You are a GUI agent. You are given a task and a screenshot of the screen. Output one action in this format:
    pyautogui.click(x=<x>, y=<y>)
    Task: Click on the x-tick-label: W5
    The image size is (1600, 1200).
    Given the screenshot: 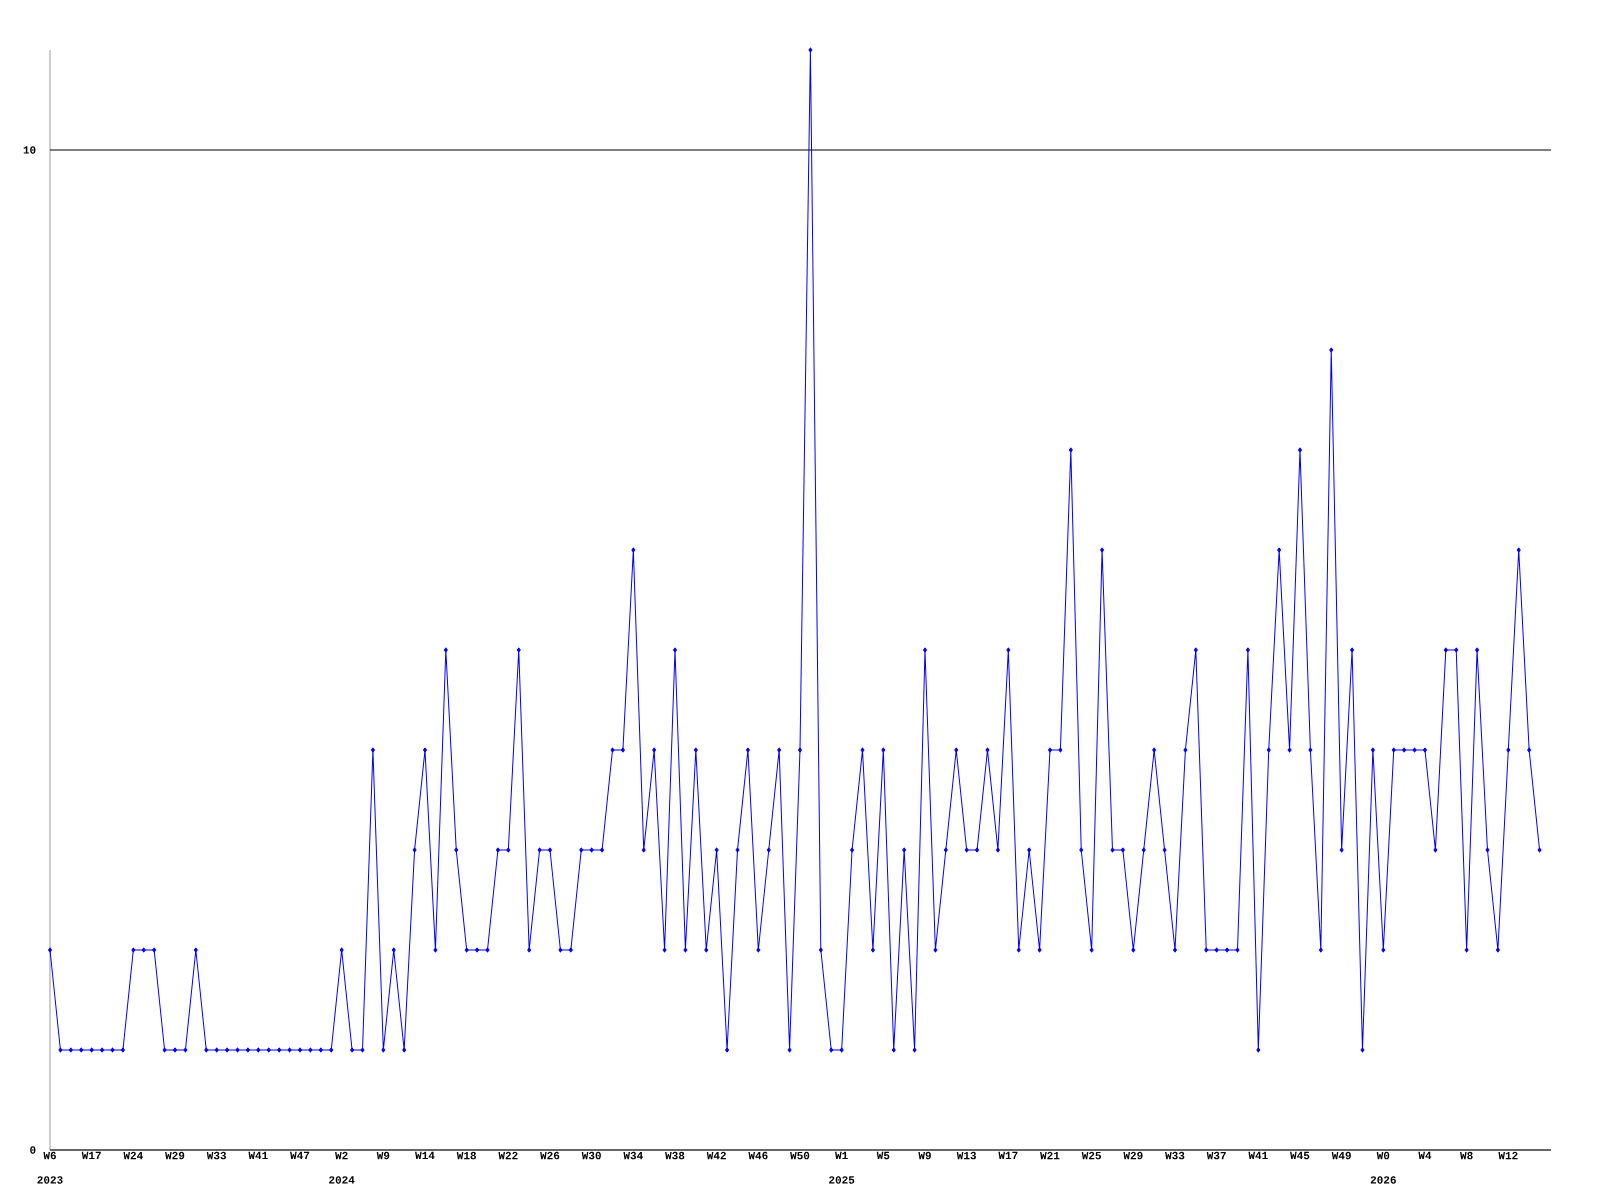 What is the action you would take?
    pyautogui.click(x=883, y=1155)
    